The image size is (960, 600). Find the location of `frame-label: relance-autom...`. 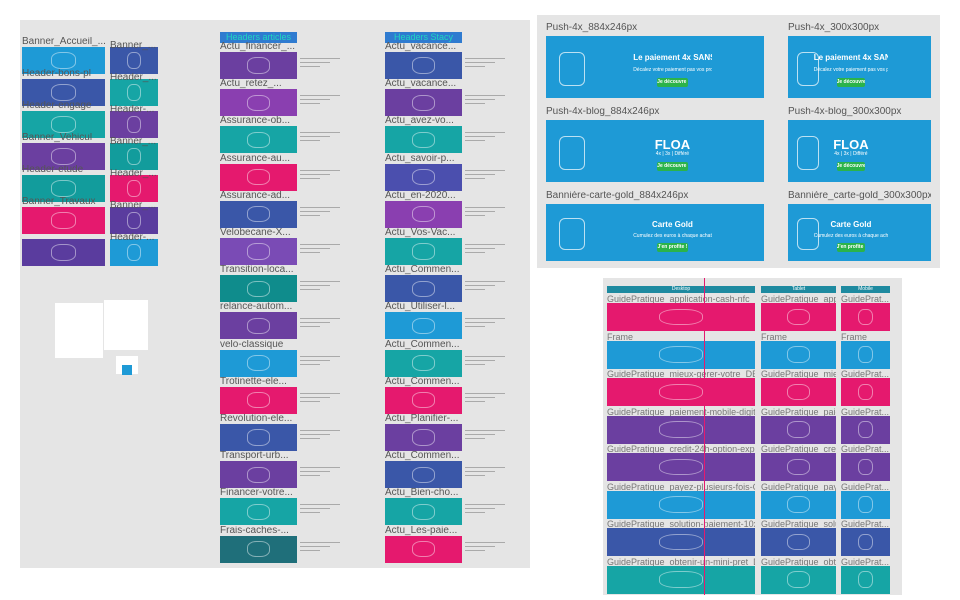

frame-label: relance-autom... is located at coordinates (256, 307).